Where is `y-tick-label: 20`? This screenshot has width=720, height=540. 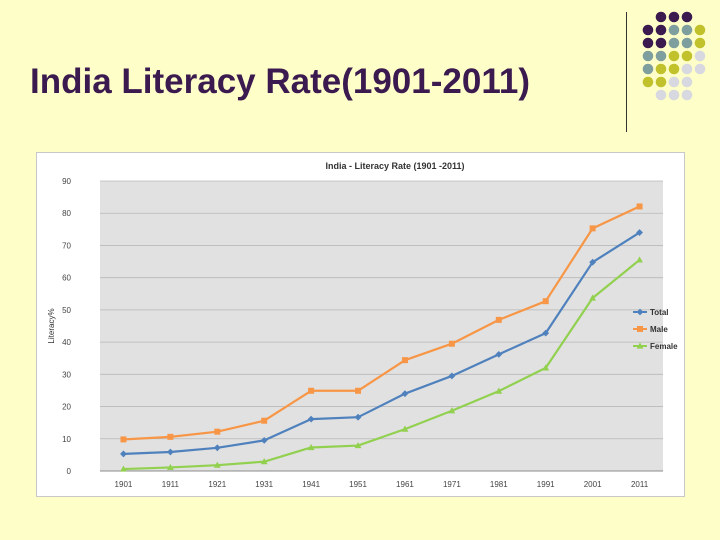 y-tick-label: 20 is located at coordinates (66, 407).